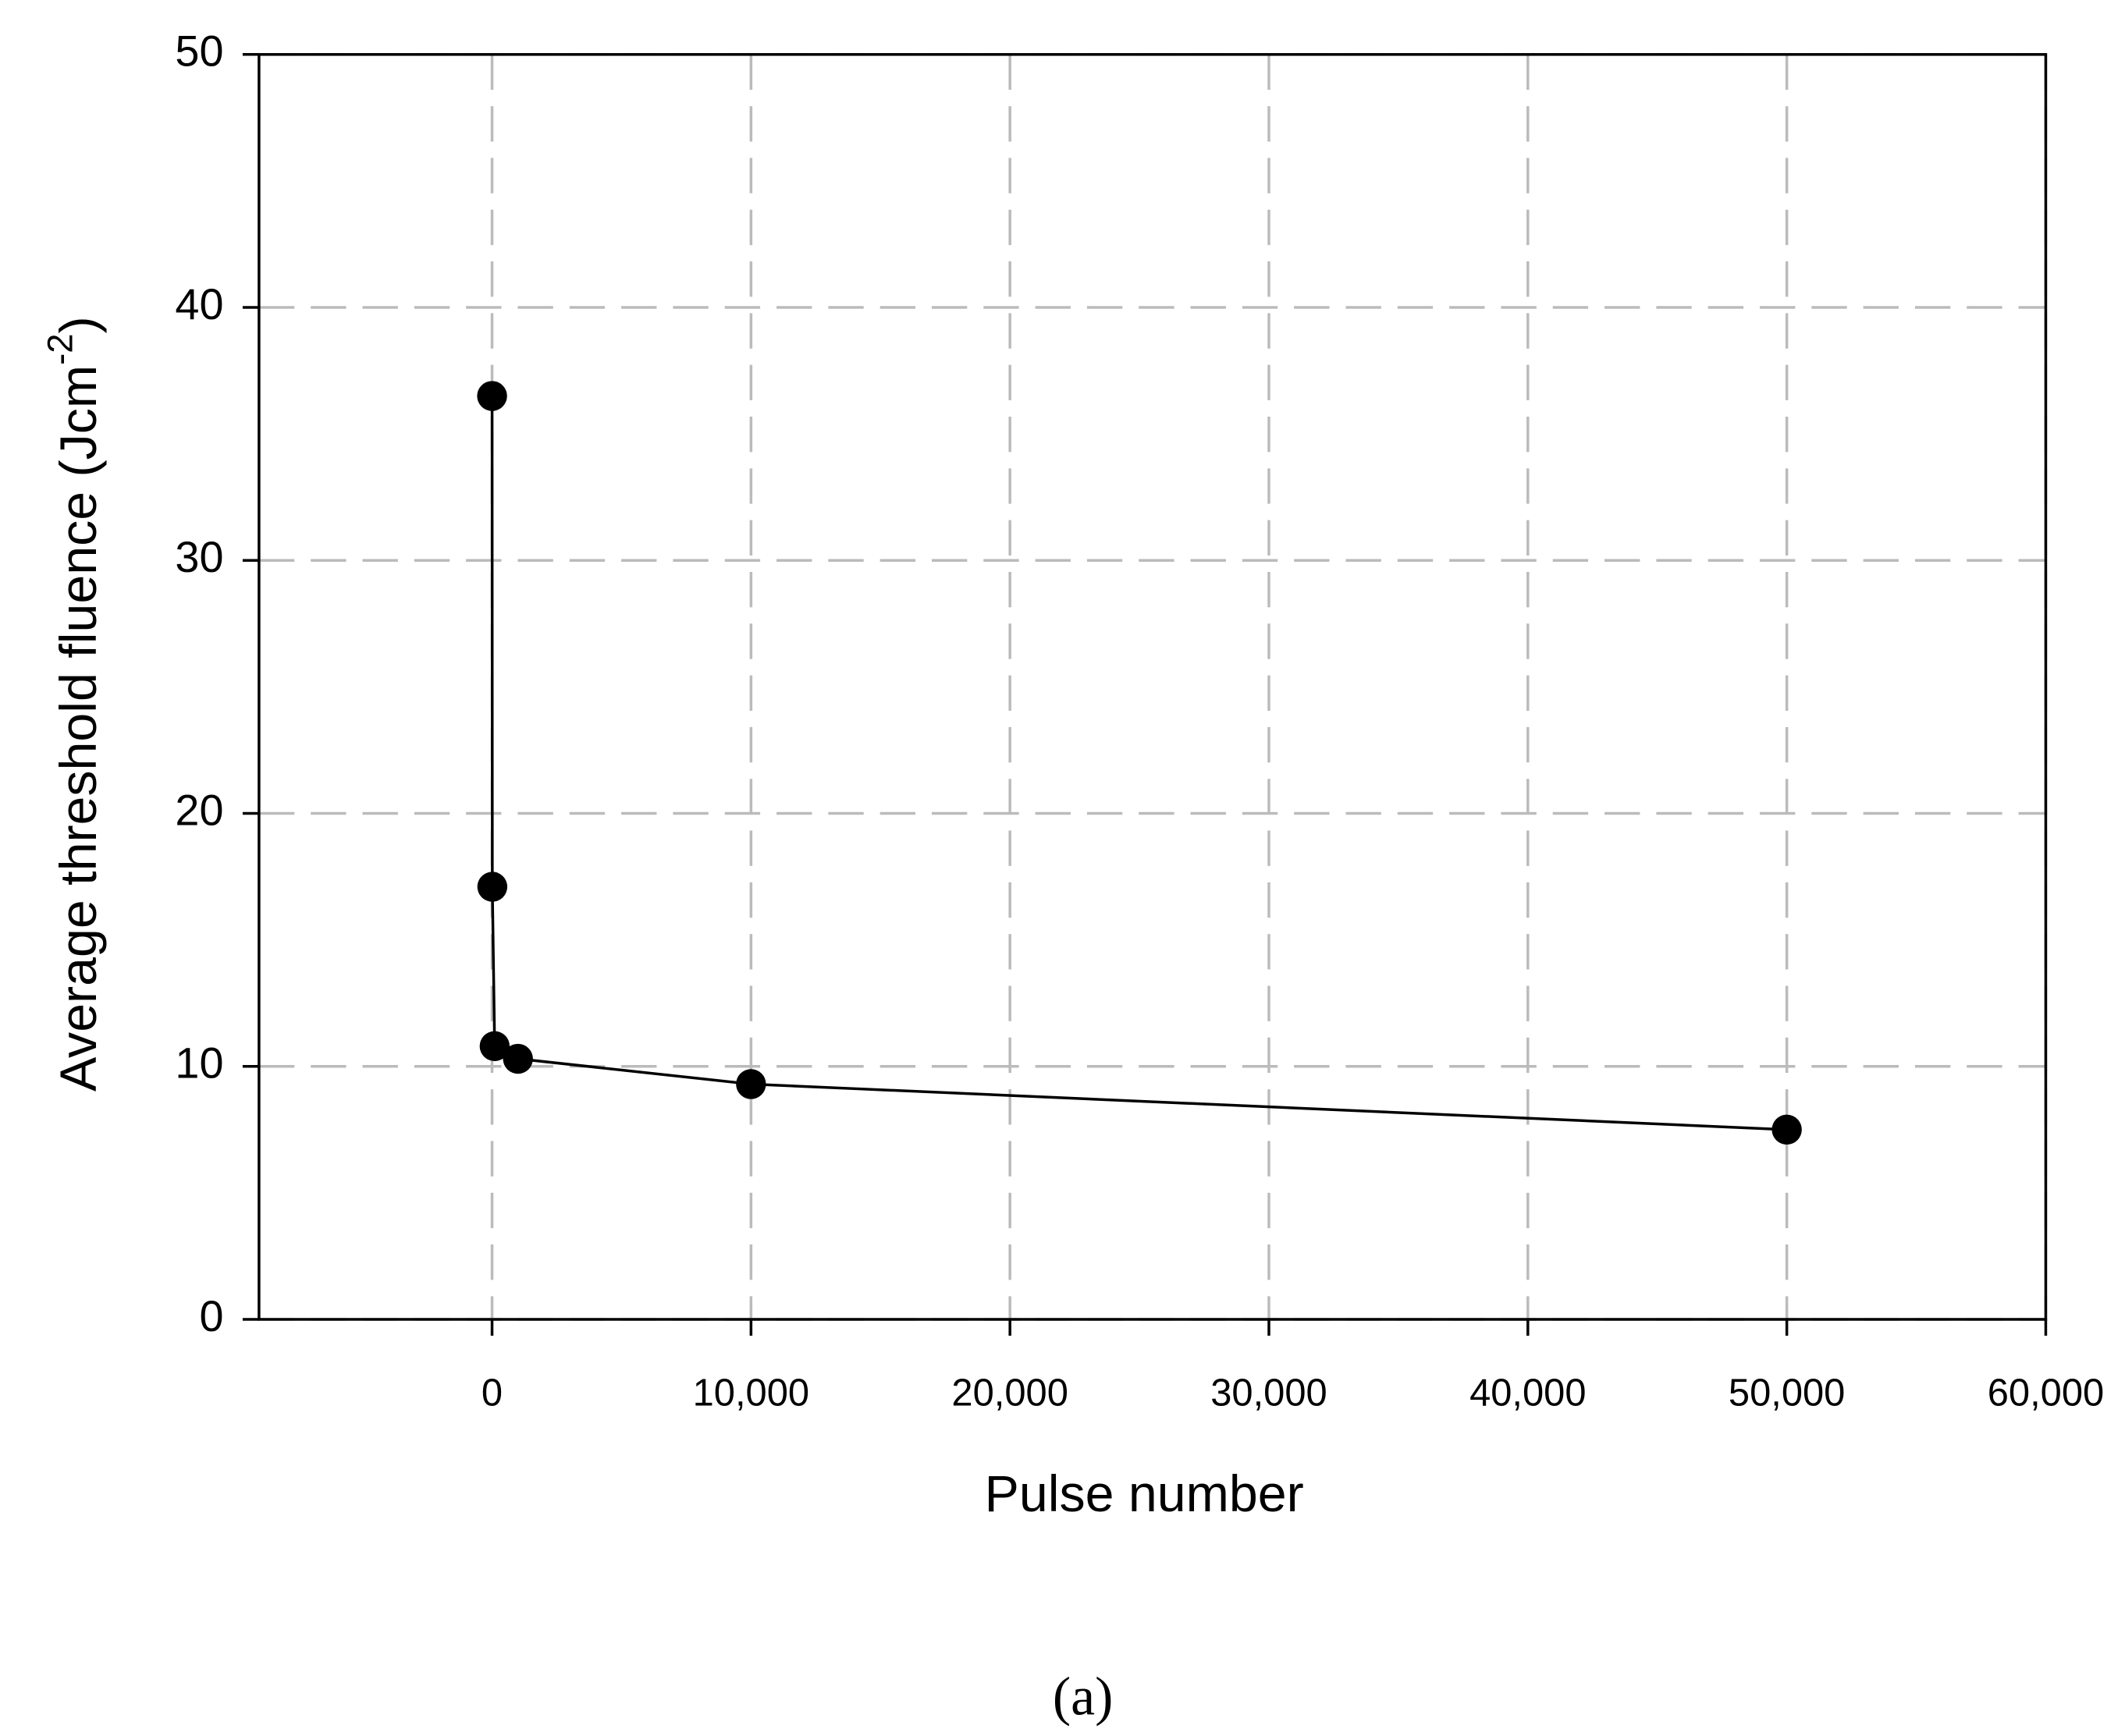 The width and height of the screenshot is (2125, 1736). I want to click on y-axis-label-superscript: -2, so click(60, 349).